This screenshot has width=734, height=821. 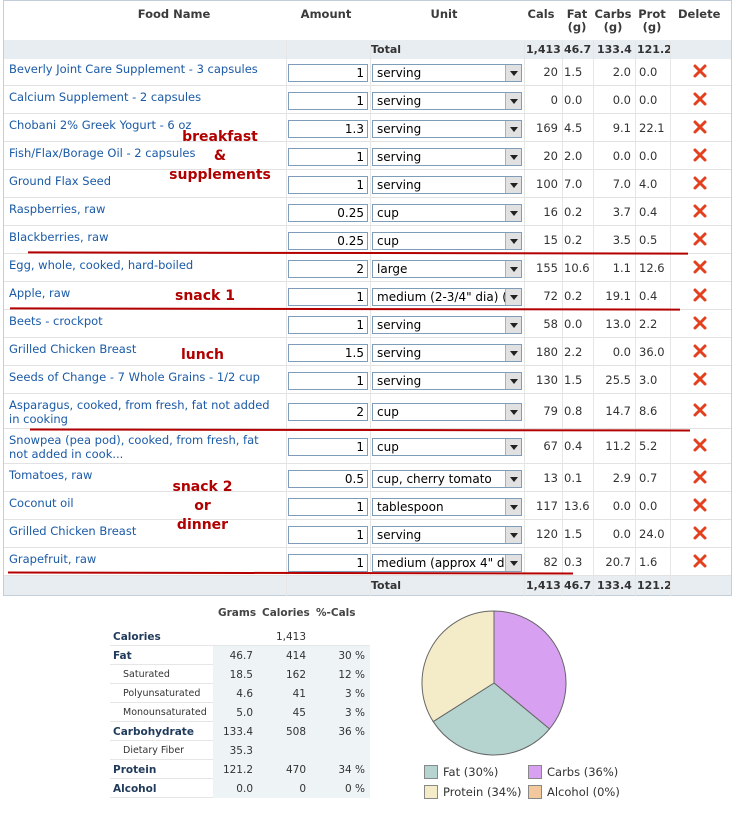 What do you see at coordinates (328, 353) in the screenshot?
I see `amount-input: 1.5` at bounding box center [328, 353].